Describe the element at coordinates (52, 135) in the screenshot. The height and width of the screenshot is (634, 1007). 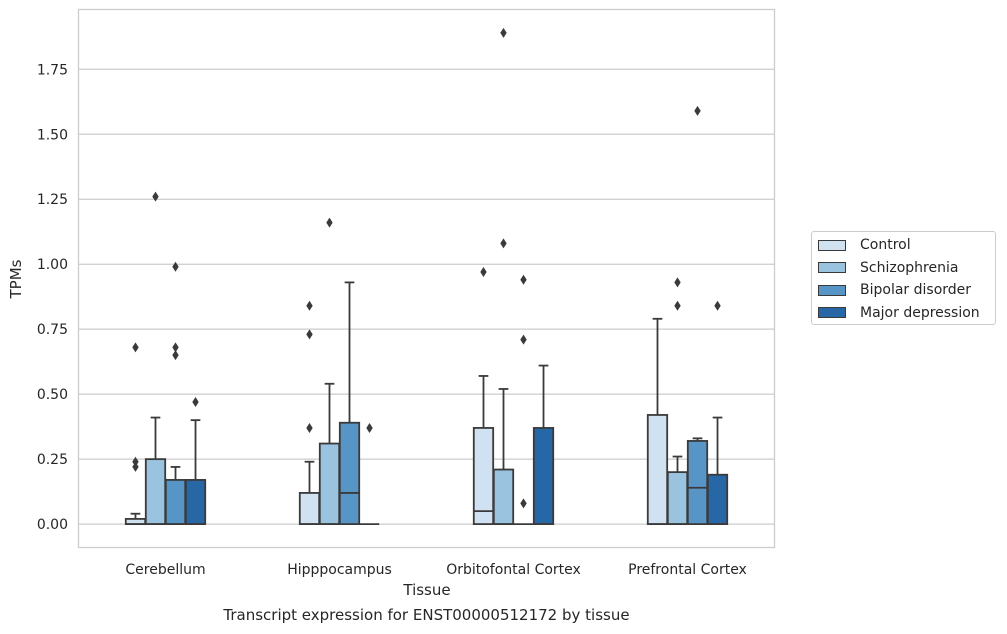
I see `y-tick-label: 1.50` at that location.